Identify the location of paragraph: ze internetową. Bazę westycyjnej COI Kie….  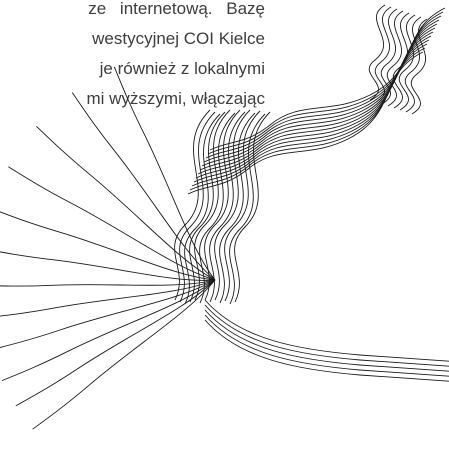
(142, 57).